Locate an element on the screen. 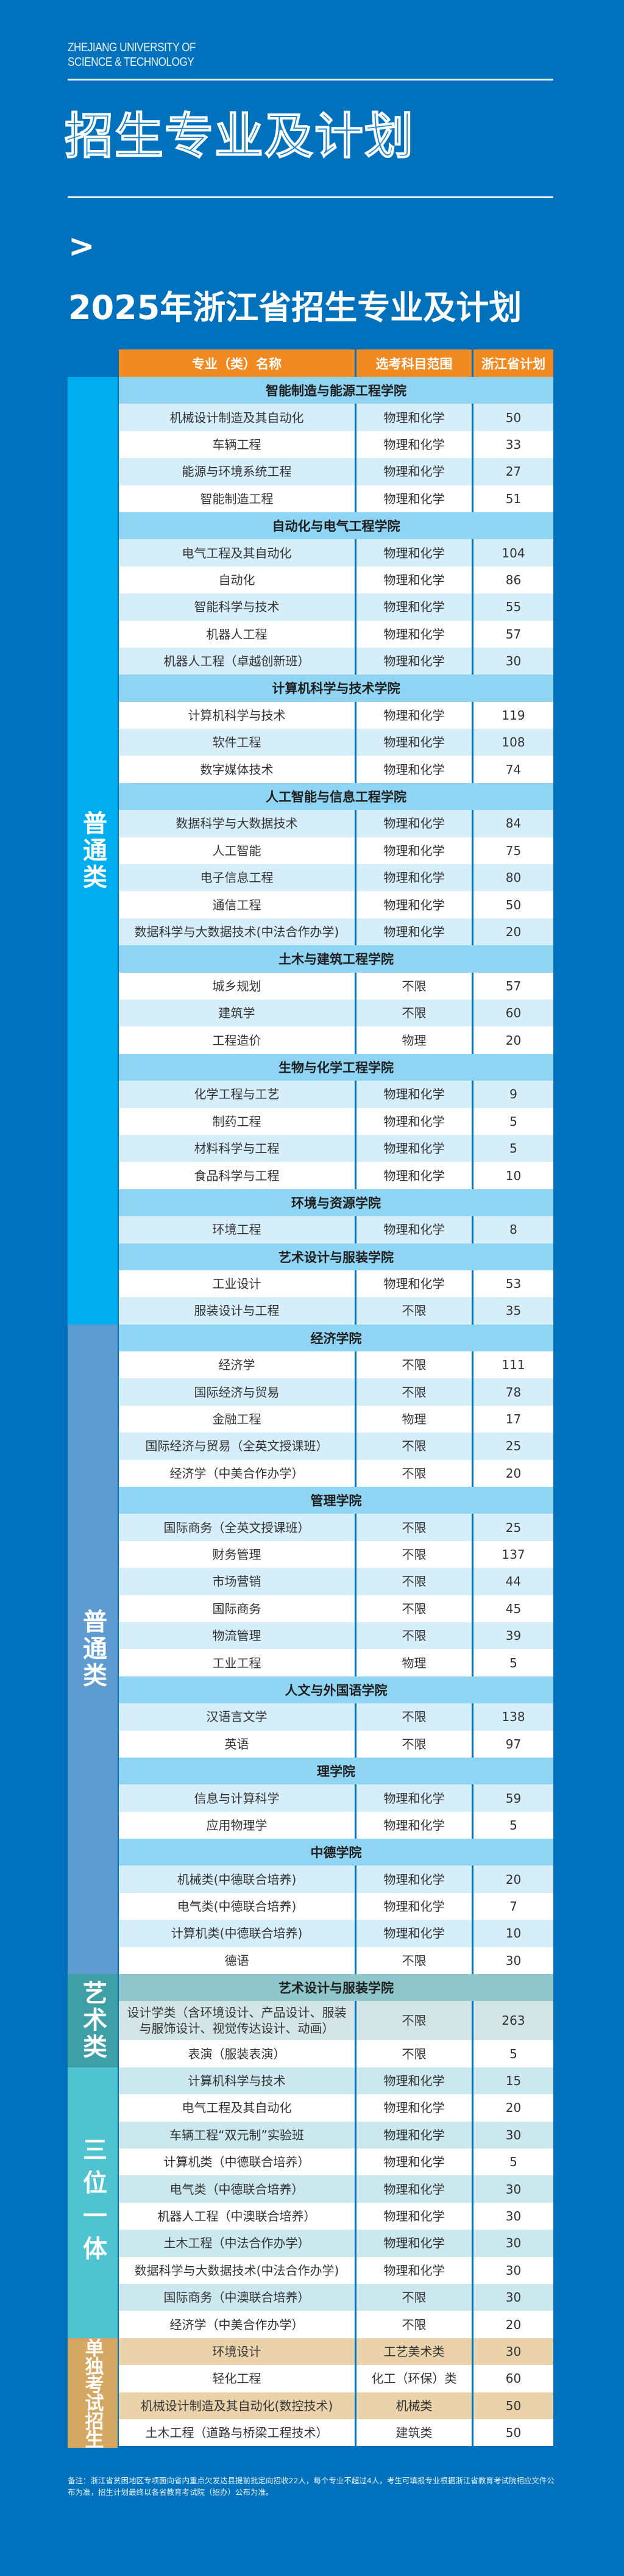 The image size is (624, 2576). major-name-cell: 车辆工程“双元制”实验班 is located at coordinates (237, 2134).